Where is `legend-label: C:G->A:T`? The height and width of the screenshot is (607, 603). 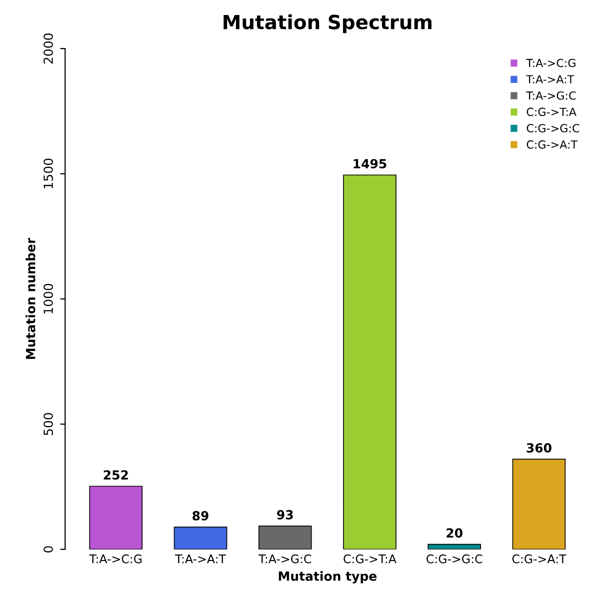
legend-label: C:G->A:T is located at coordinates (552, 144).